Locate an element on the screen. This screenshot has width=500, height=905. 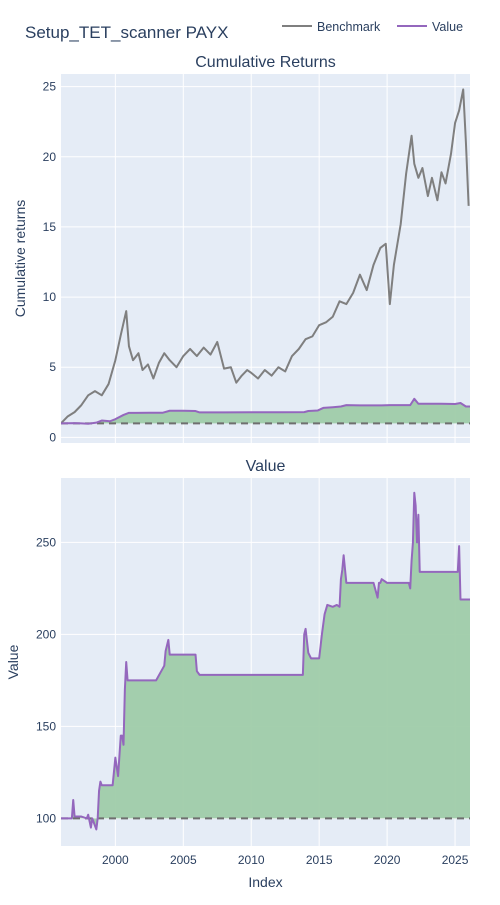
y-axis-label: Value is located at coordinates (13, 661).